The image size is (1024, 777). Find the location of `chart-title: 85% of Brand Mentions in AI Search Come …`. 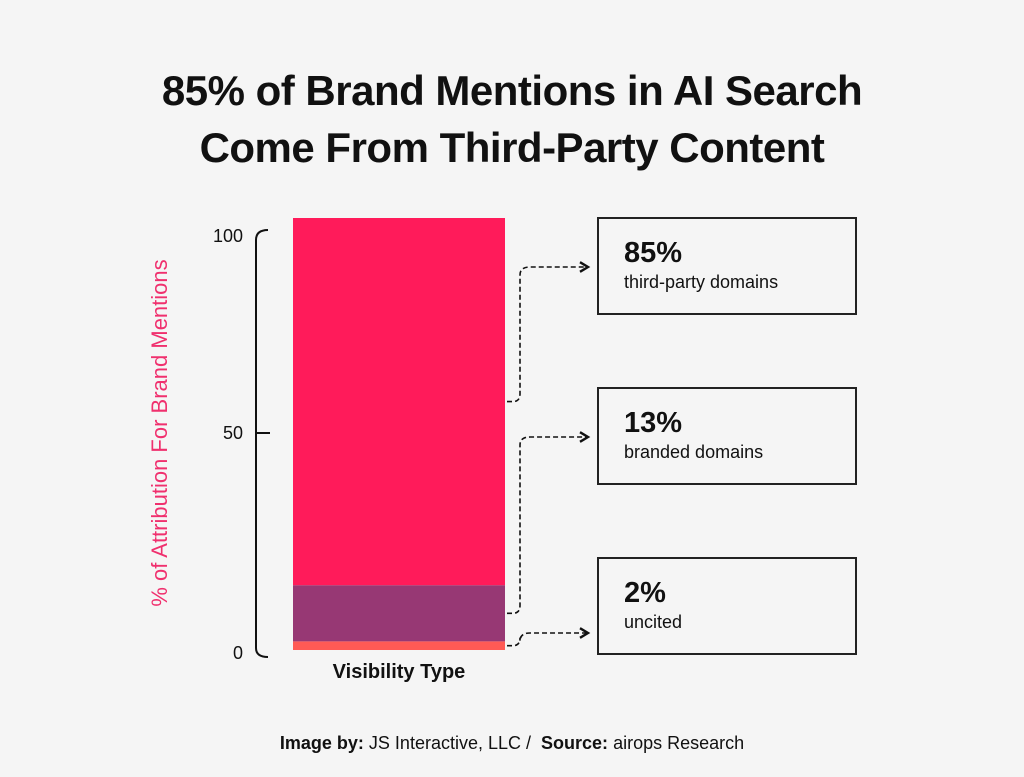

chart-title: 85% of Brand Mentions in AI Search Come … is located at coordinates (512, 119).